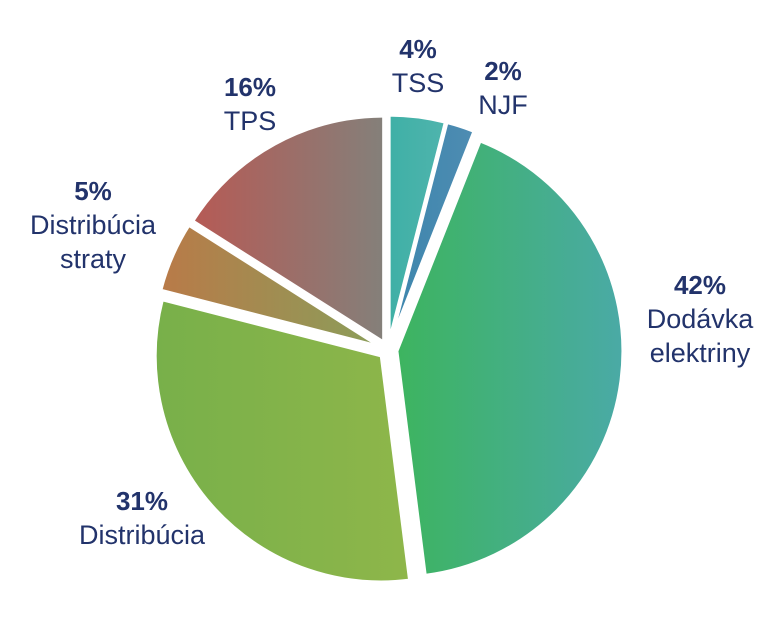  What do you see at coordinates (418, 66) in the screenshot?
I see `slice-label-1: 4% TSS` at bounding box center [418, 66].